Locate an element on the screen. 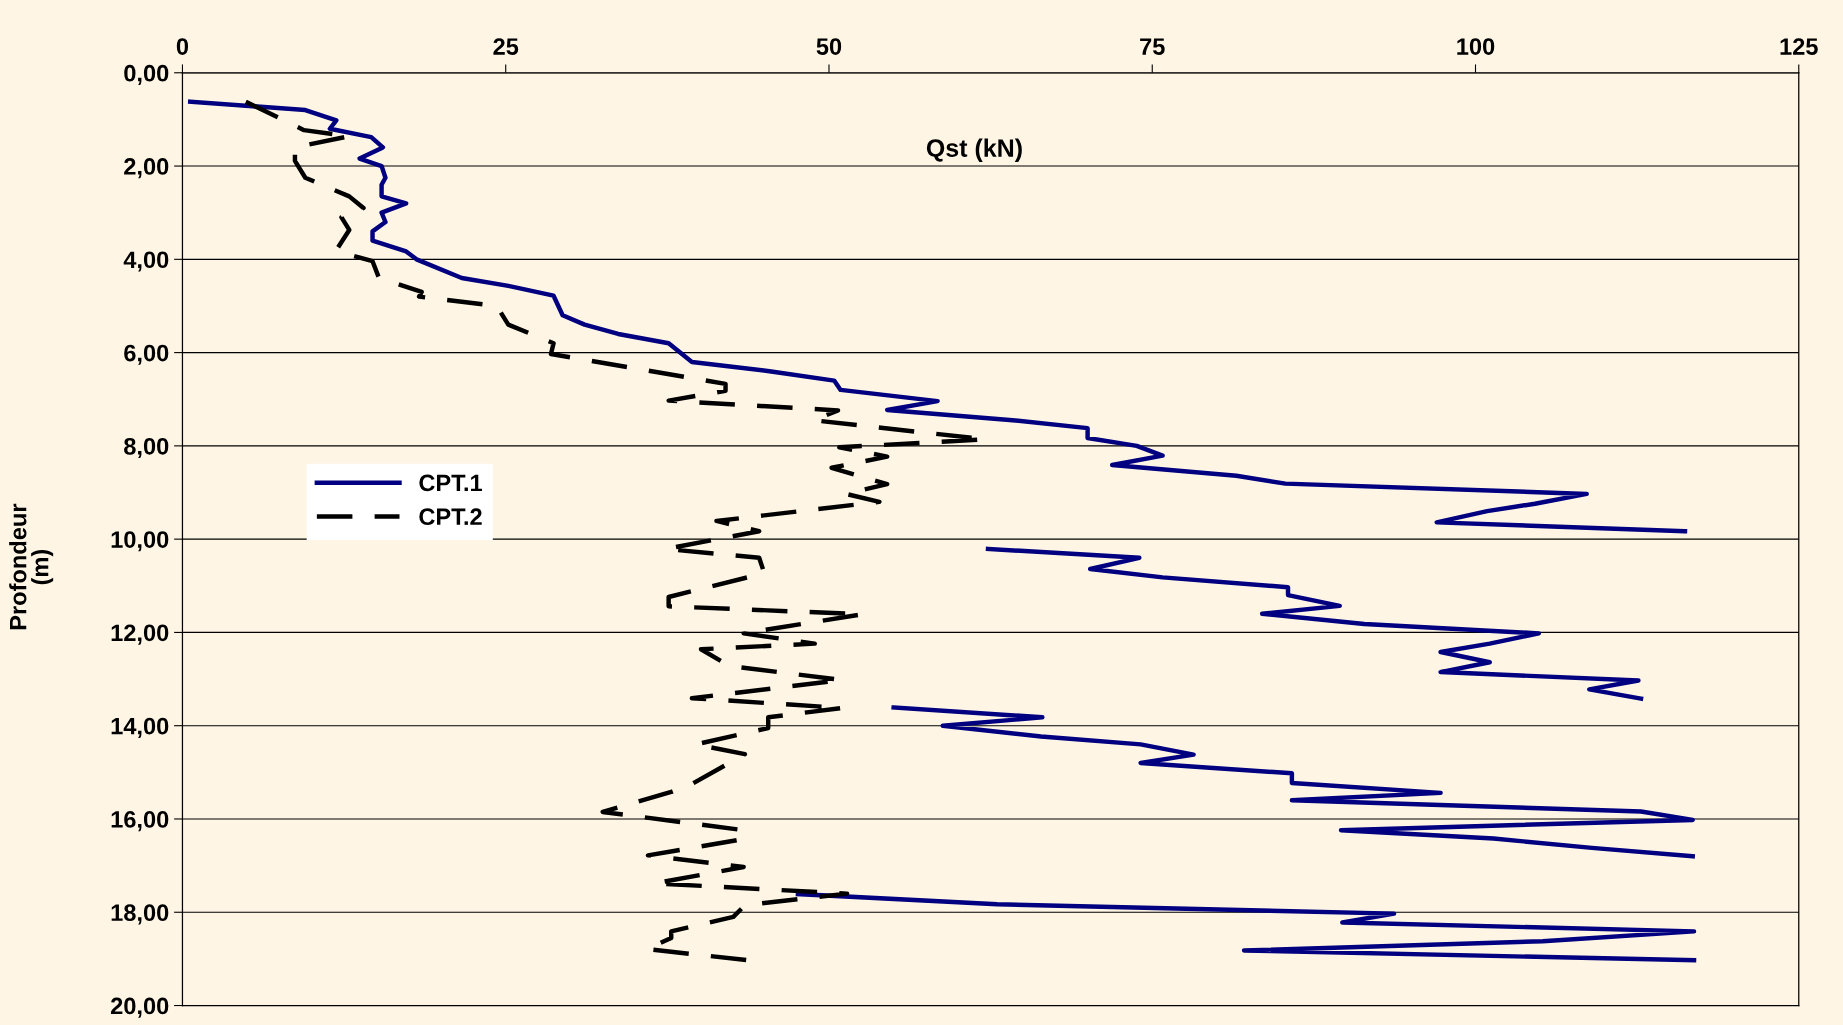  x-tick-label: 75 is located at coordinates (1152, 46).